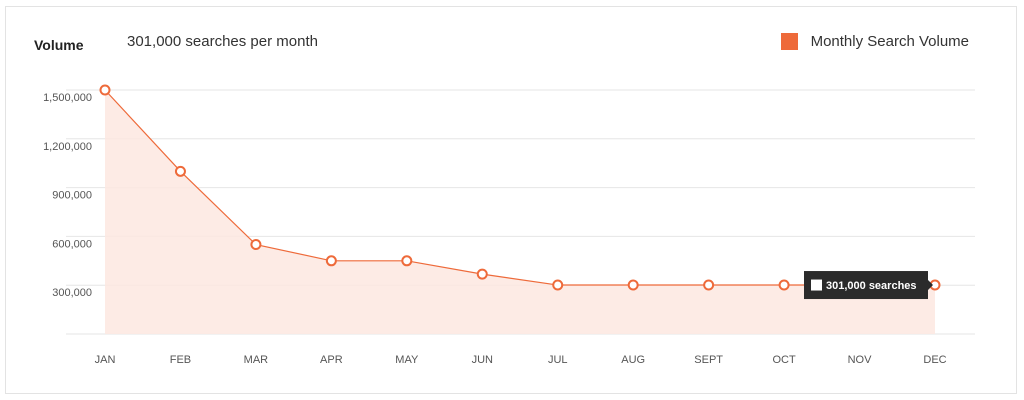  I want to click on tooltip: 301,000 searches, so click(868, 285).